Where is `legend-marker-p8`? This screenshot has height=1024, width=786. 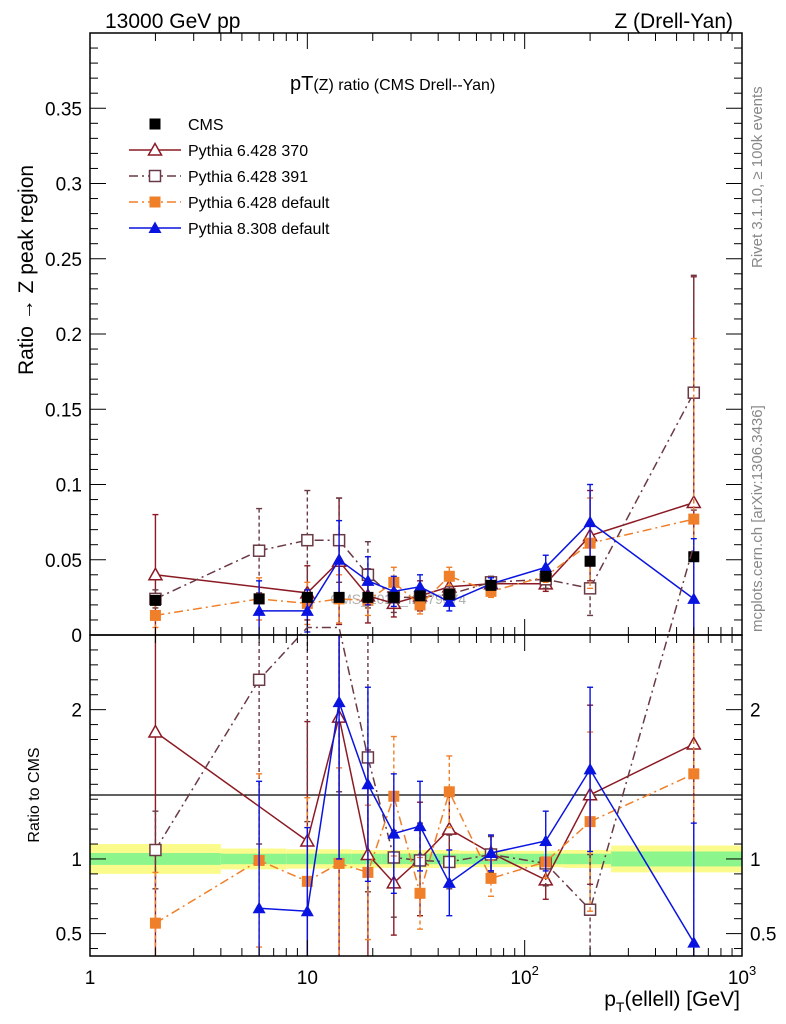
legend-marker-p8 is located at coordinates (155, 227).